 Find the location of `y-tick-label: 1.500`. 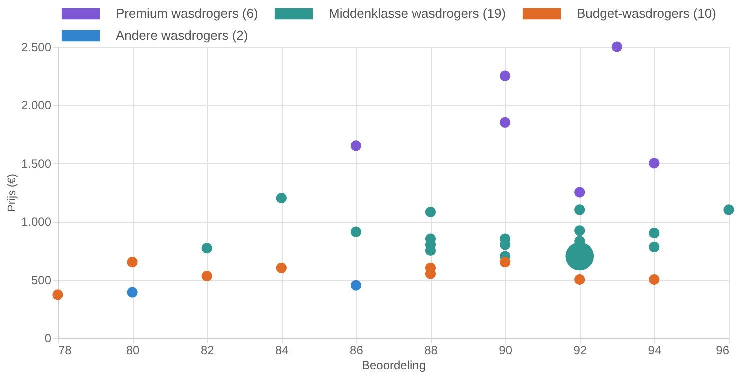

y-tick-label: 1.500 is located at coordinates (36, 163).